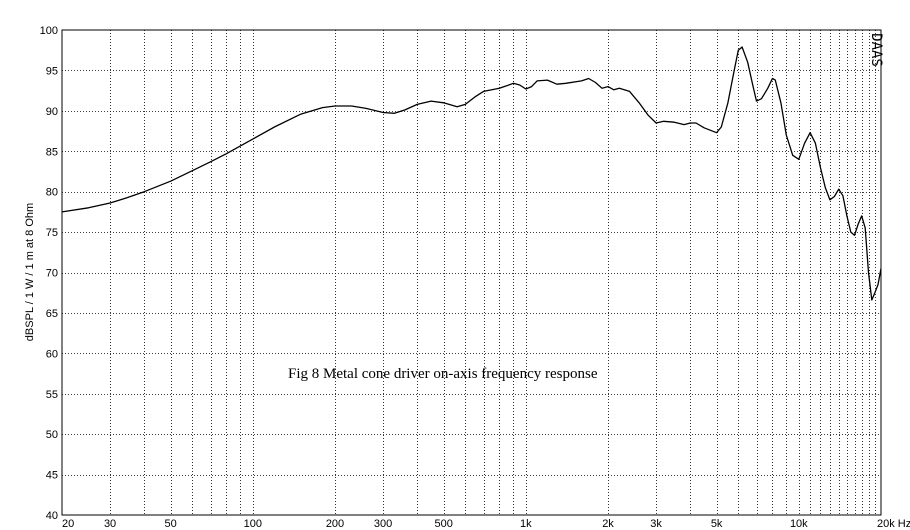 This screenshot has width=910, height=530. I want to click on x-tick-label: 10k, so click(799, 524).